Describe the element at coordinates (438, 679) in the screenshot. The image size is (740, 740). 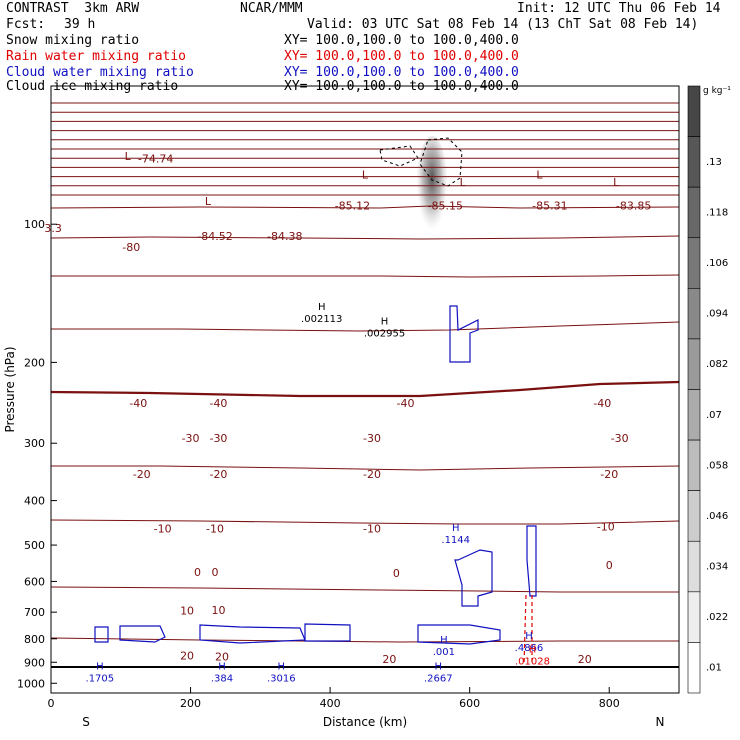
I see `maximum-value-9: .2667` at that location.